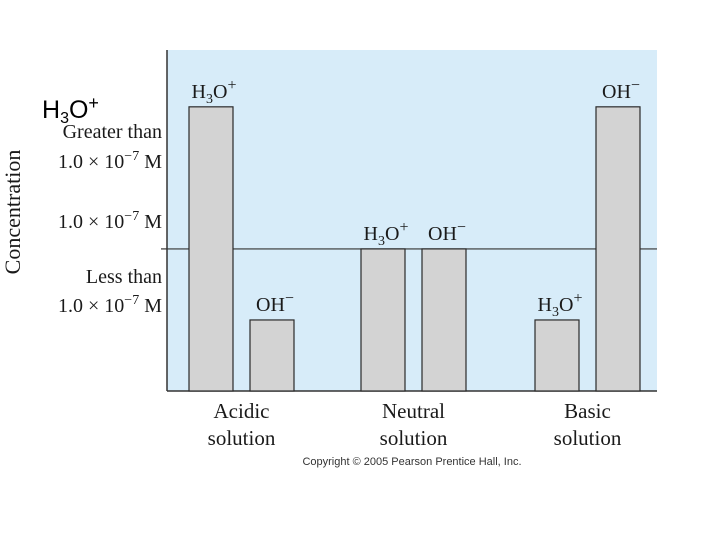  Describe the element at coordinates (112, 132) in the screenshot. I see `y-level-label-greater-heading: Greater than` at that location.